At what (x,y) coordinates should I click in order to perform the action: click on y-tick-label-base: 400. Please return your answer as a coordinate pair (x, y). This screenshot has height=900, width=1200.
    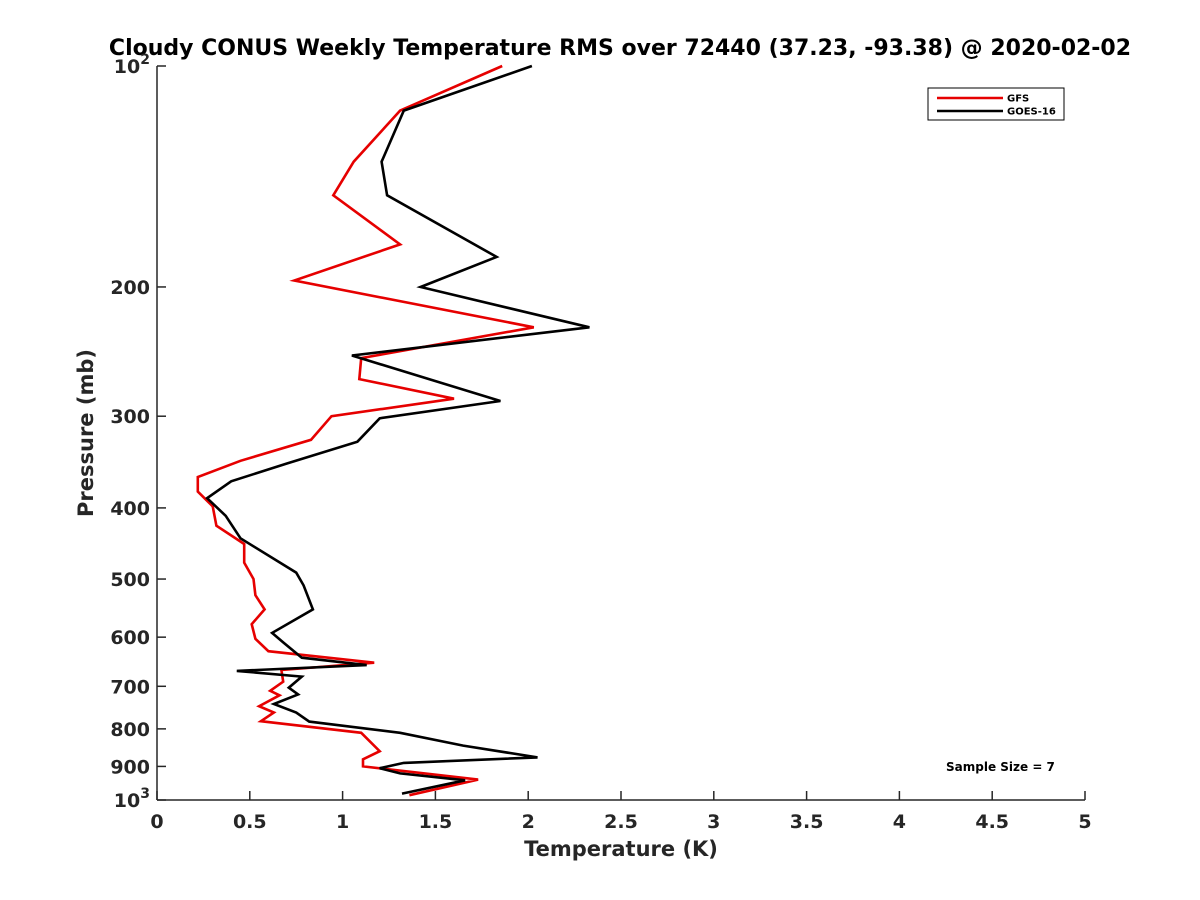
    Looking at the image, I should click on (130, 509).